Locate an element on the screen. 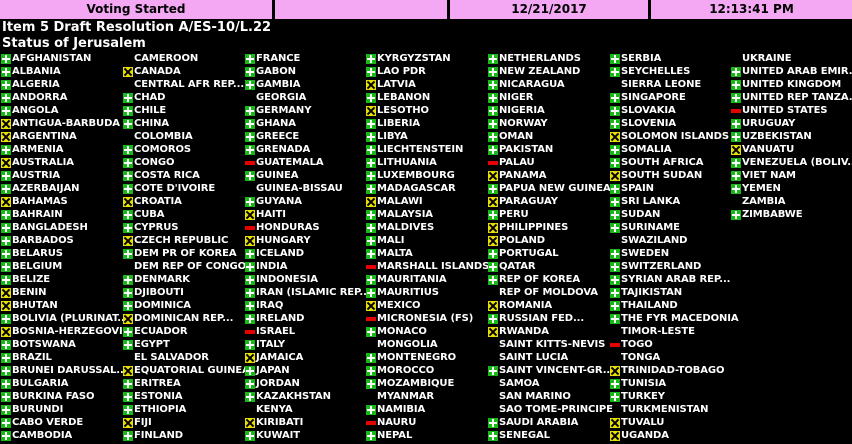  country-name: MYANMAR is located at coordinates (406, 396).